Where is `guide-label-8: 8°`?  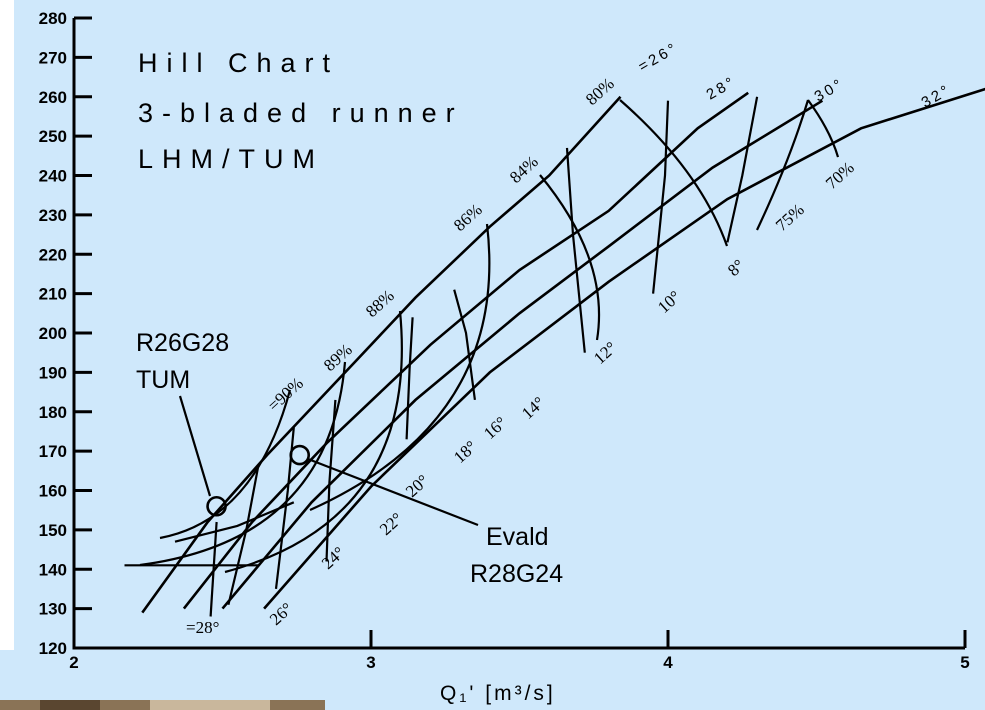
guide-label-8: 8° is located at coordinates (736, 268).